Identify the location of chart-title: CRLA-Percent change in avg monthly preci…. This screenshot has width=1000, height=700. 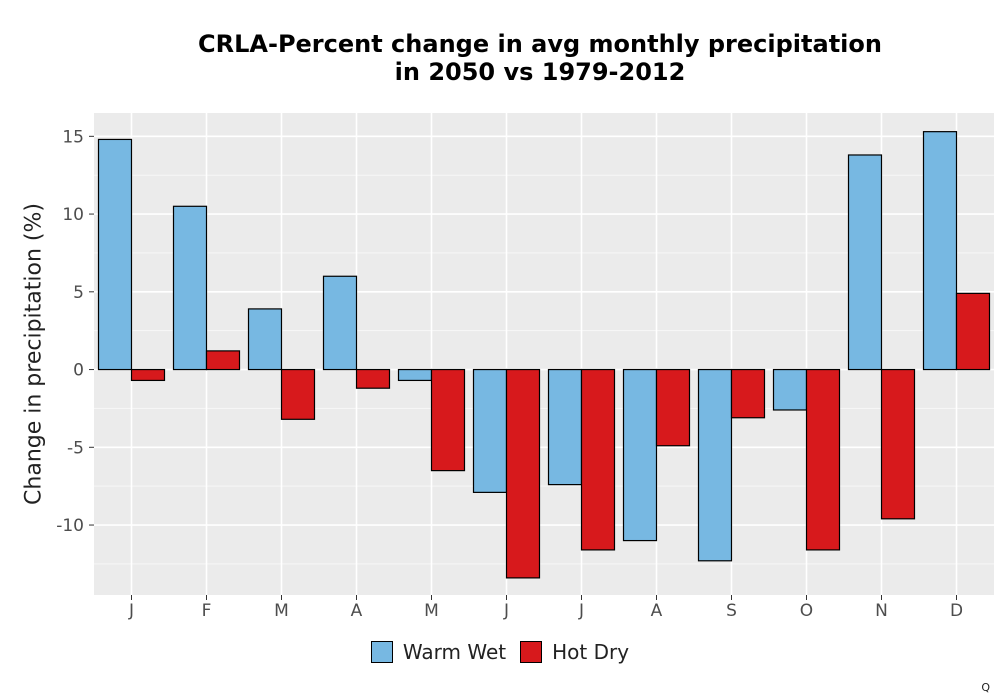
(540, 58).